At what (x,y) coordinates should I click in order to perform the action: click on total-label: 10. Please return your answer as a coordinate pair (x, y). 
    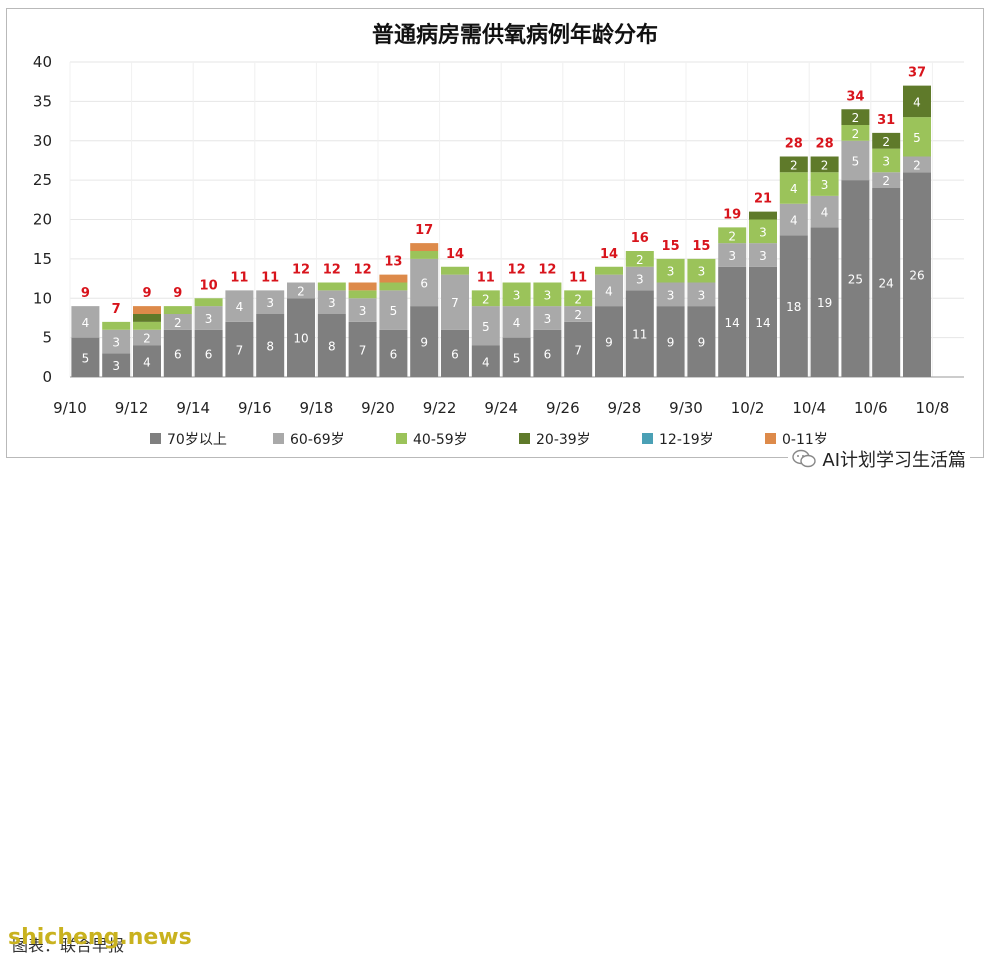
    Looking at the image, I should click on (209, 285).